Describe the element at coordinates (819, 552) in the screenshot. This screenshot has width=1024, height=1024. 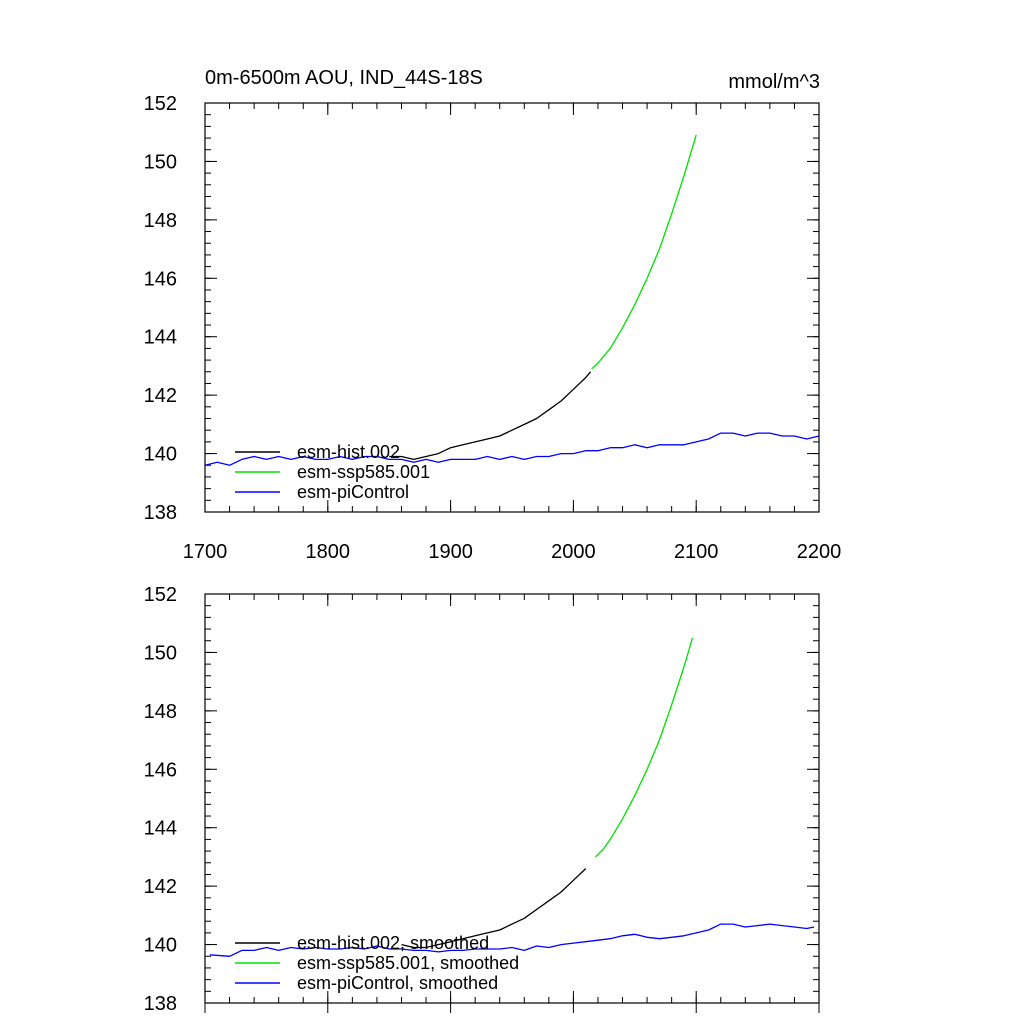
I see `x-tick-label: 2200` at that location.